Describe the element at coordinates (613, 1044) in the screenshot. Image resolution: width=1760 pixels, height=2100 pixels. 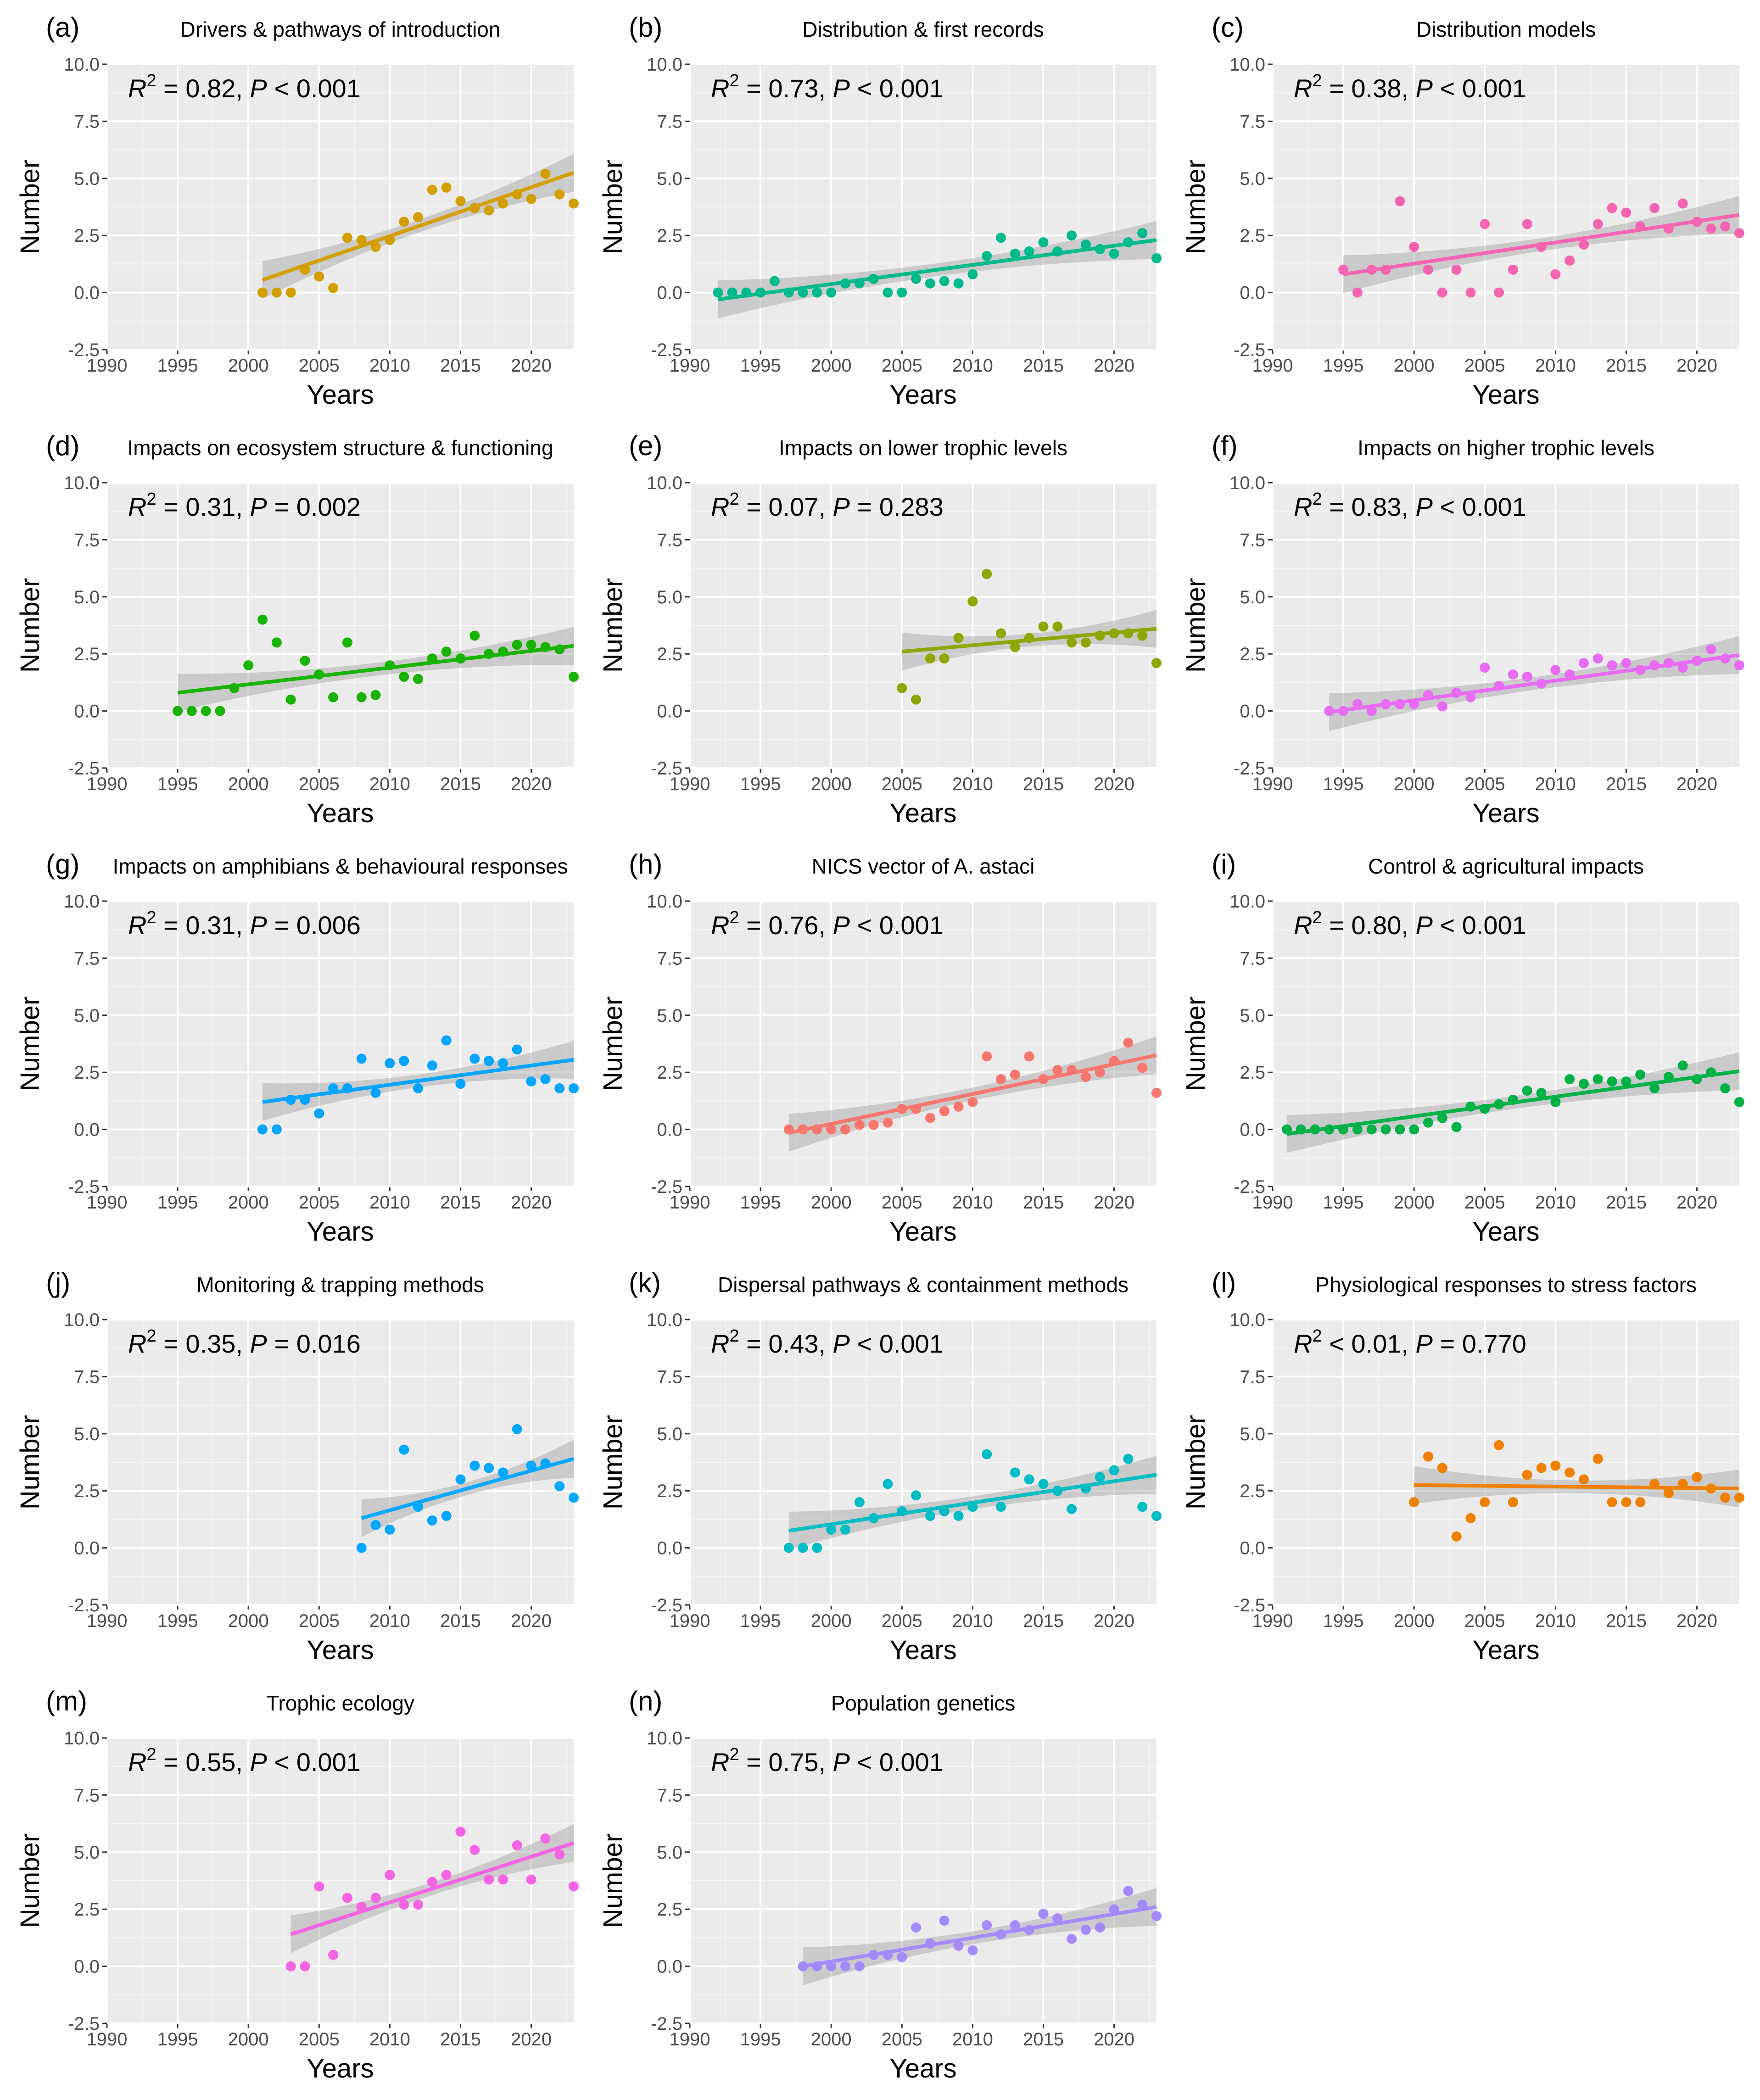
I see `y-axis-label: Number` at that location.